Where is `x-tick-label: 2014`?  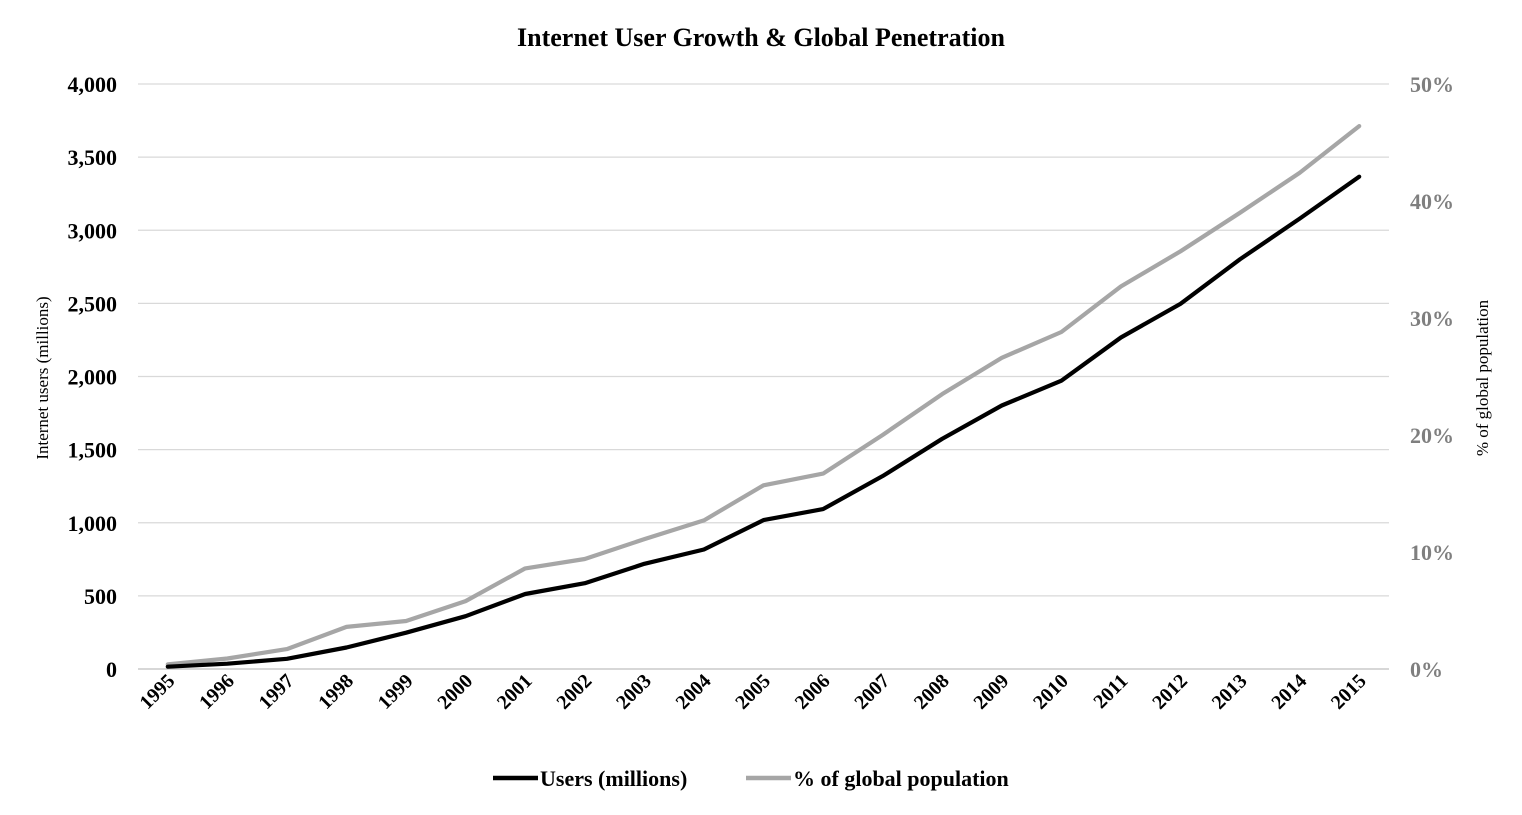 x-tick-label: 2014 is located at coordinates (1289, 692).